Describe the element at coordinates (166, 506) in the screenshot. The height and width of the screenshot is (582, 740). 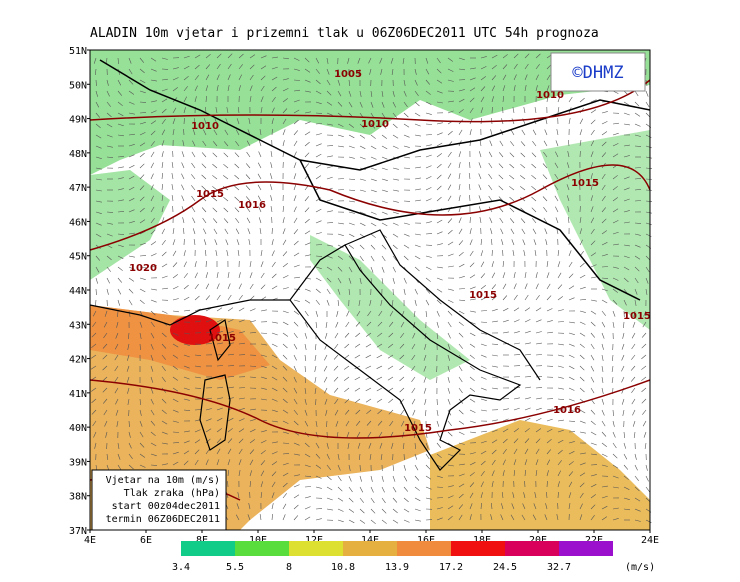
I see `info-line: start 00z04dec2011` at that location.